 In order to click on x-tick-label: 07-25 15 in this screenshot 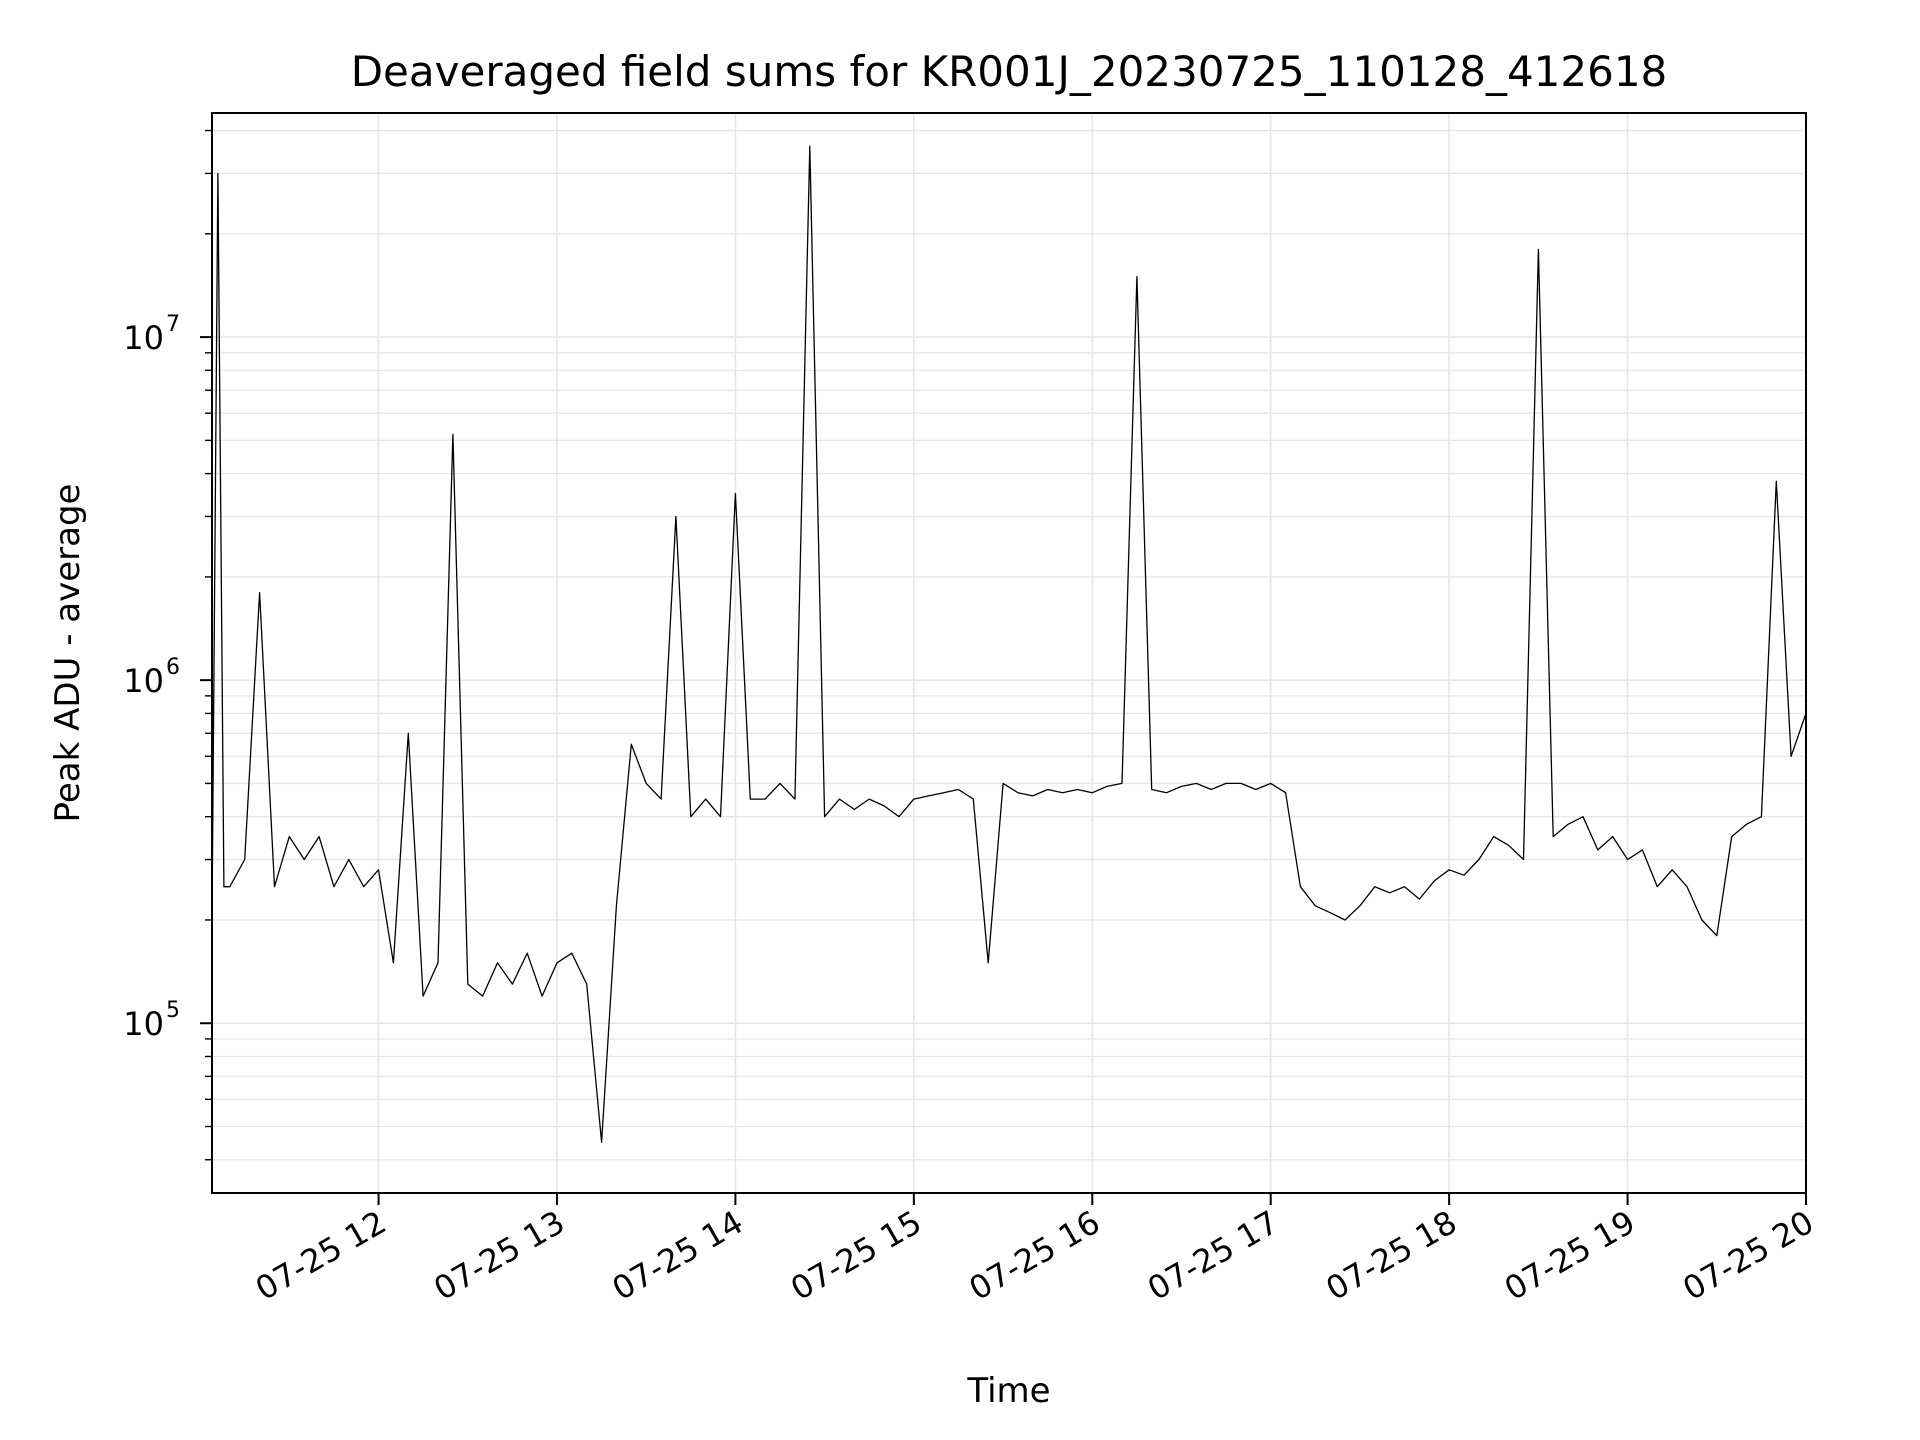, I will do `click(856, 1255)`.